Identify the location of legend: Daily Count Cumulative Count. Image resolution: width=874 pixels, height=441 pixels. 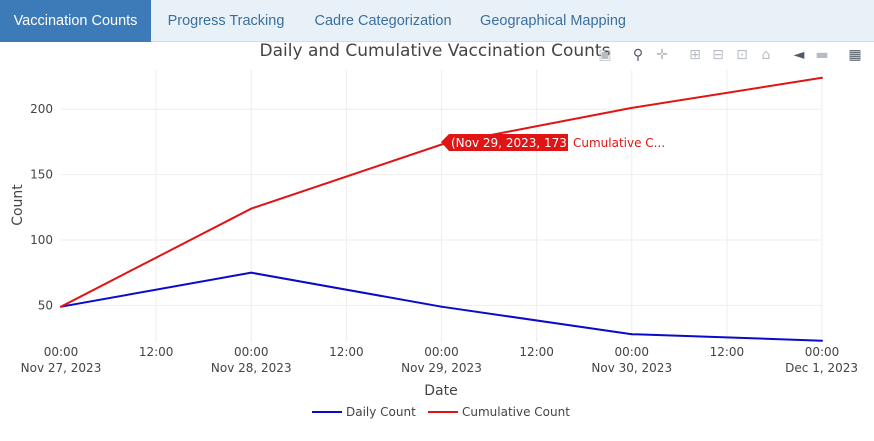
(441, 412).